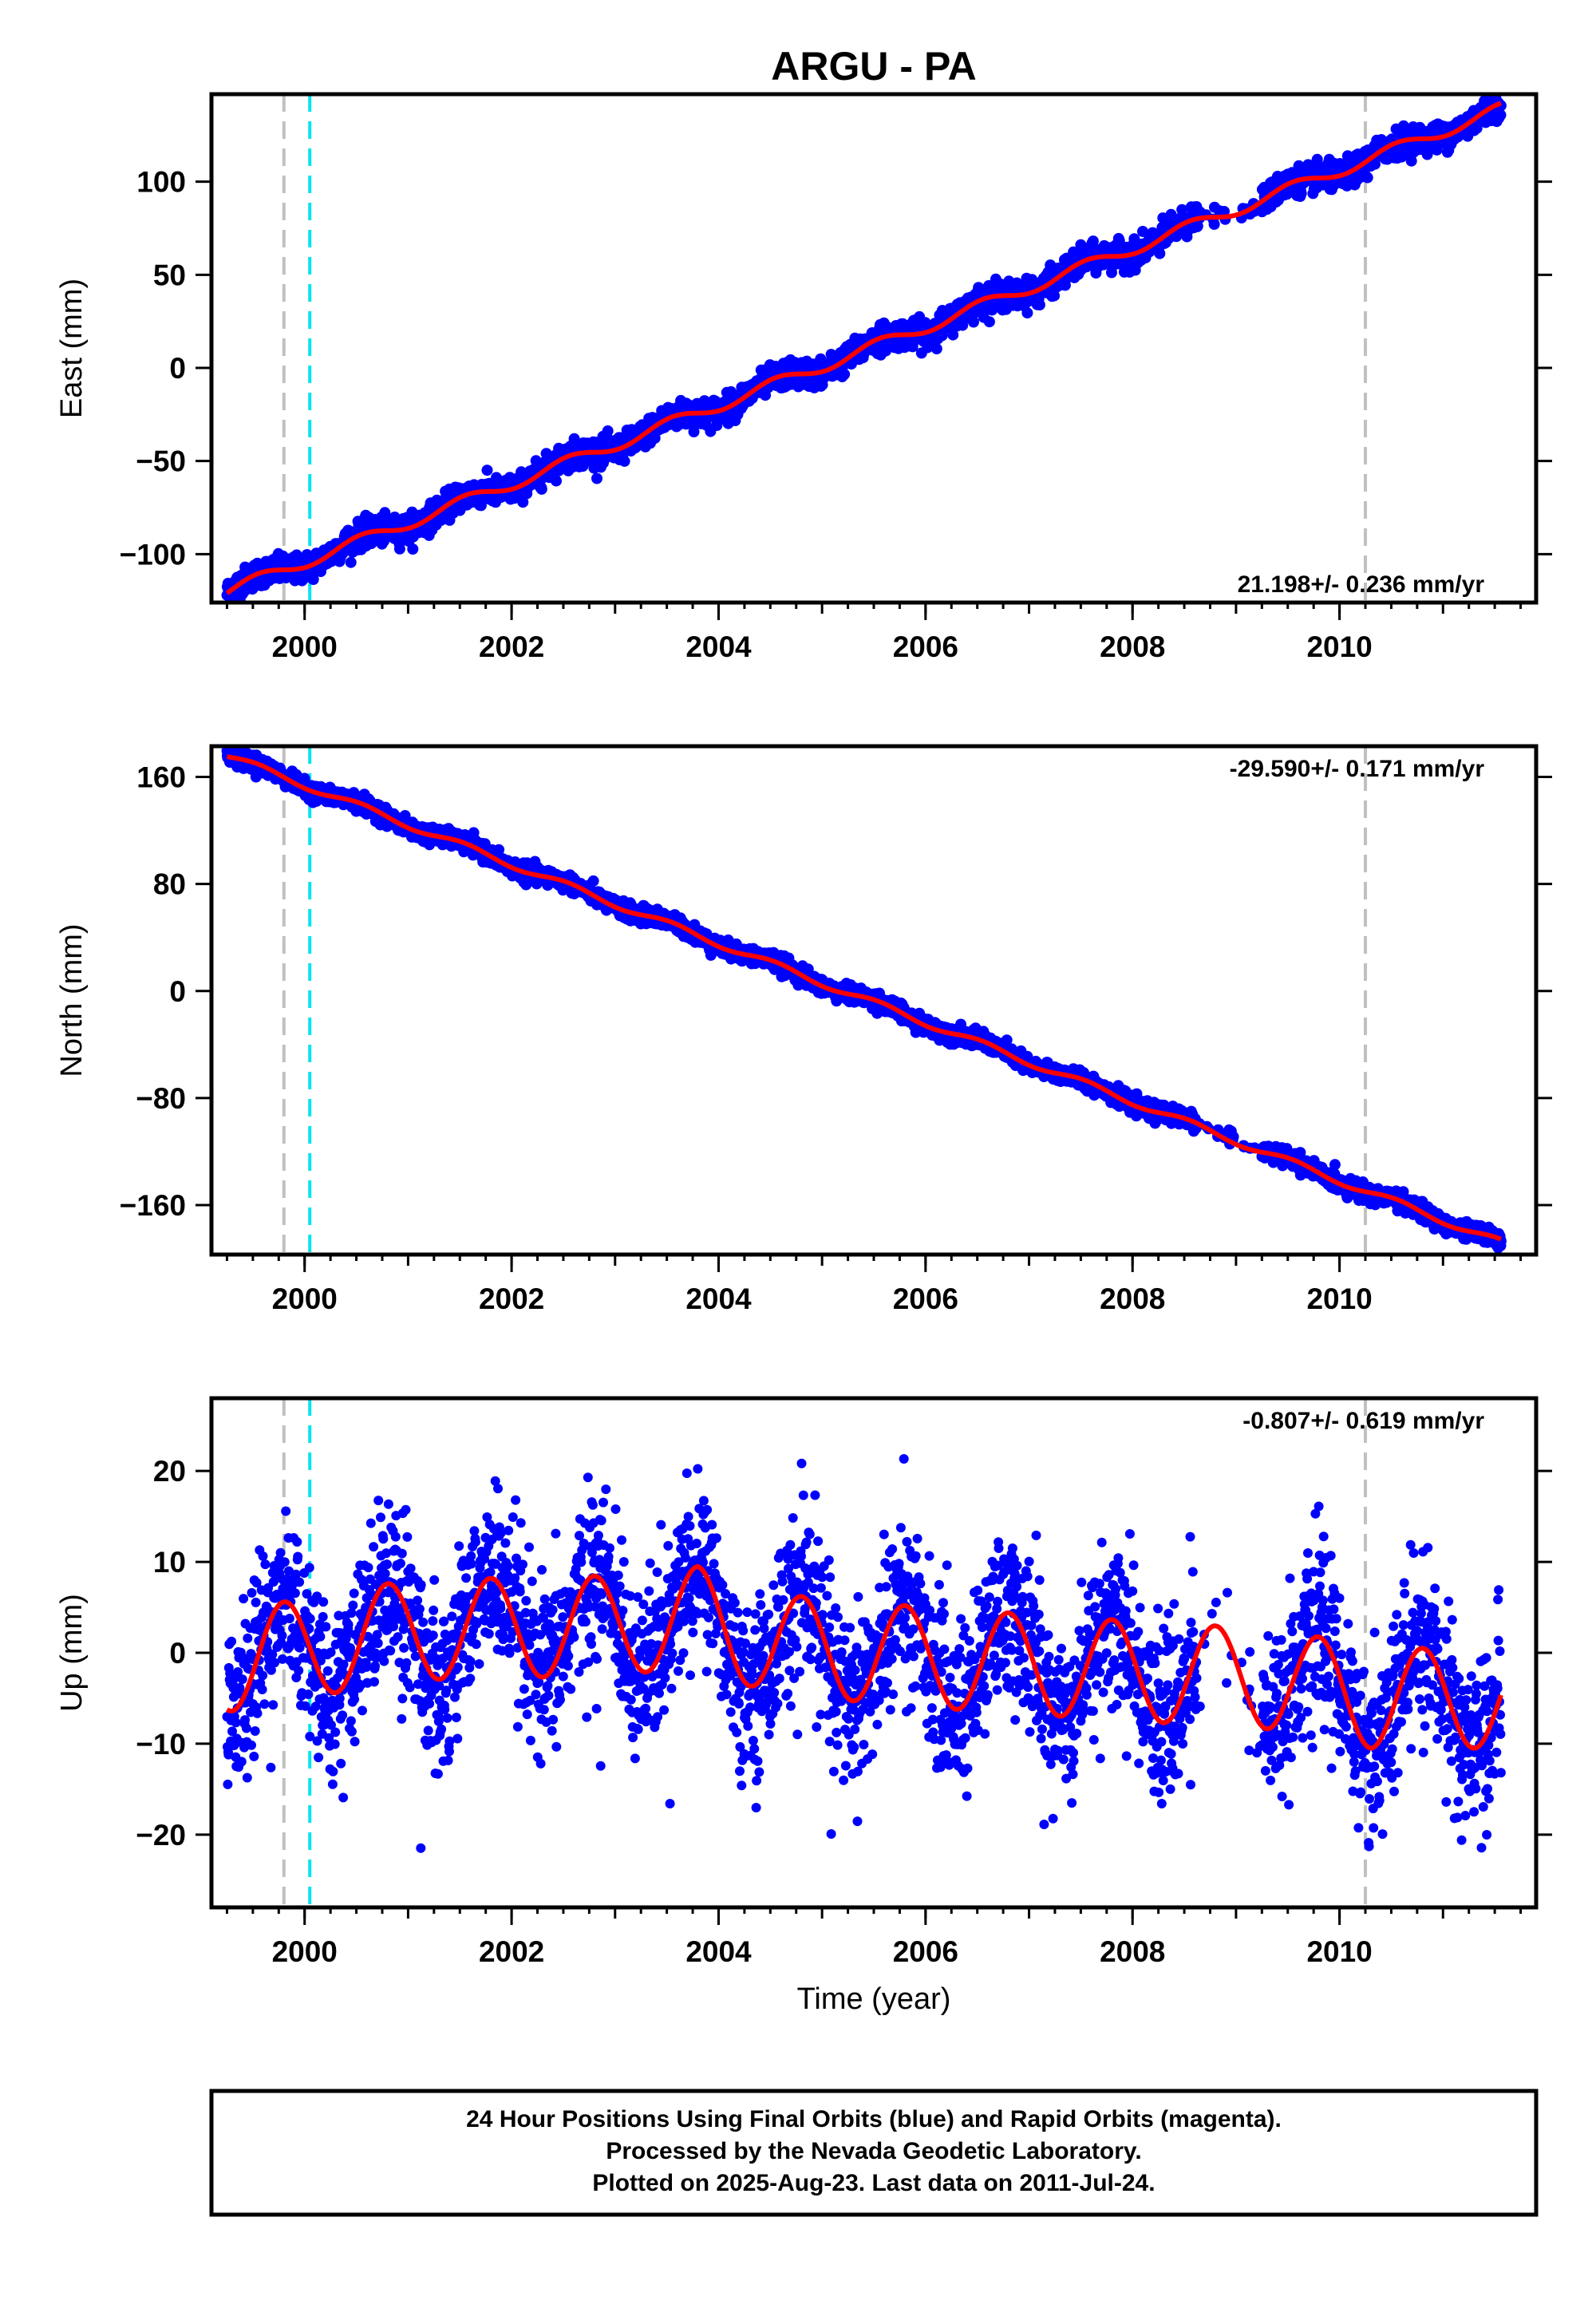 The width and height of the screenshot is (1596, 2316). I want to click on y-tick-label: 100, so click(161, 182).